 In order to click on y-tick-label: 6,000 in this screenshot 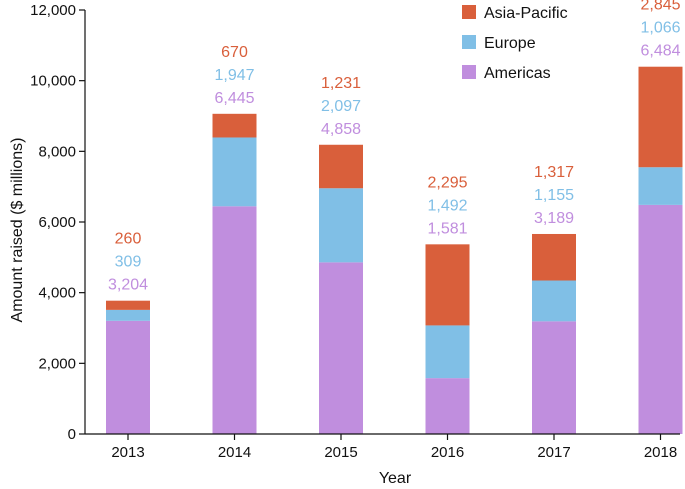, I will do `click(57, 222)`.